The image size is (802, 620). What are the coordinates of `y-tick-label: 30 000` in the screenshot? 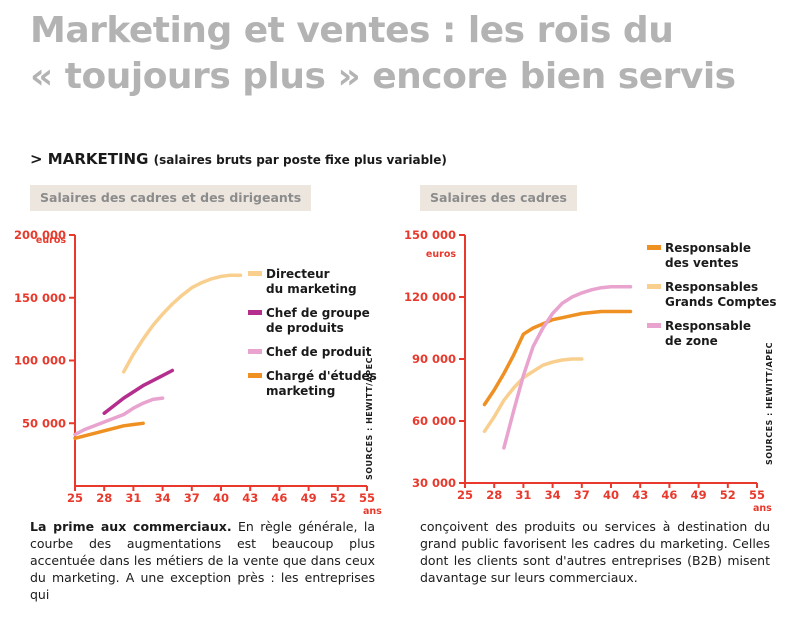 It's located at (434, 483).